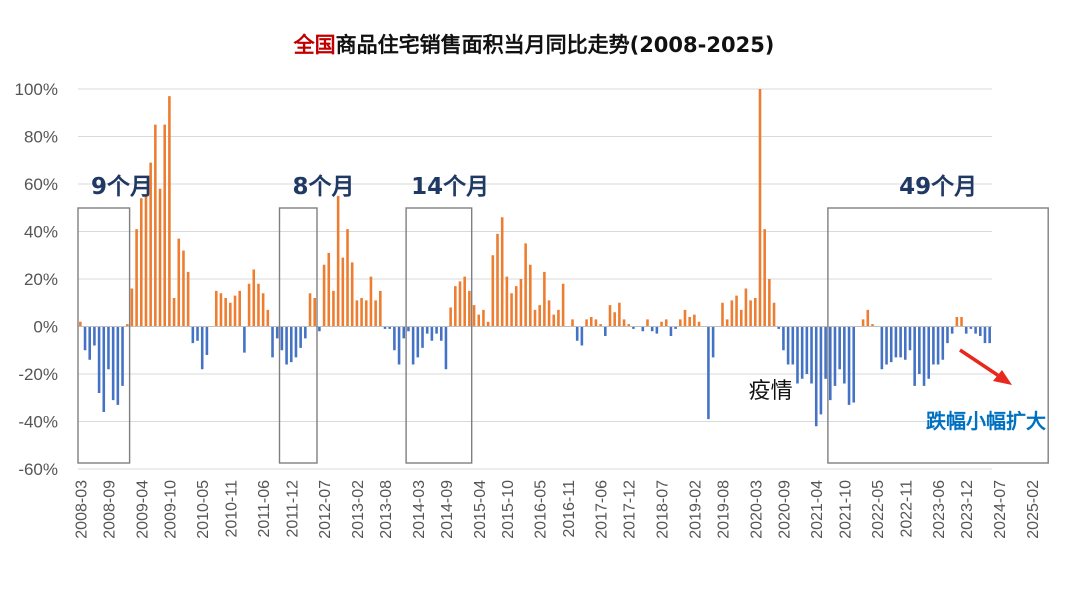 The height and width of the screenshot is (591, 1068). What do you see at coordinates (38, 469) in the screenshot?
I see `y-tick-label: -60%` at bounding box center [38, 469].